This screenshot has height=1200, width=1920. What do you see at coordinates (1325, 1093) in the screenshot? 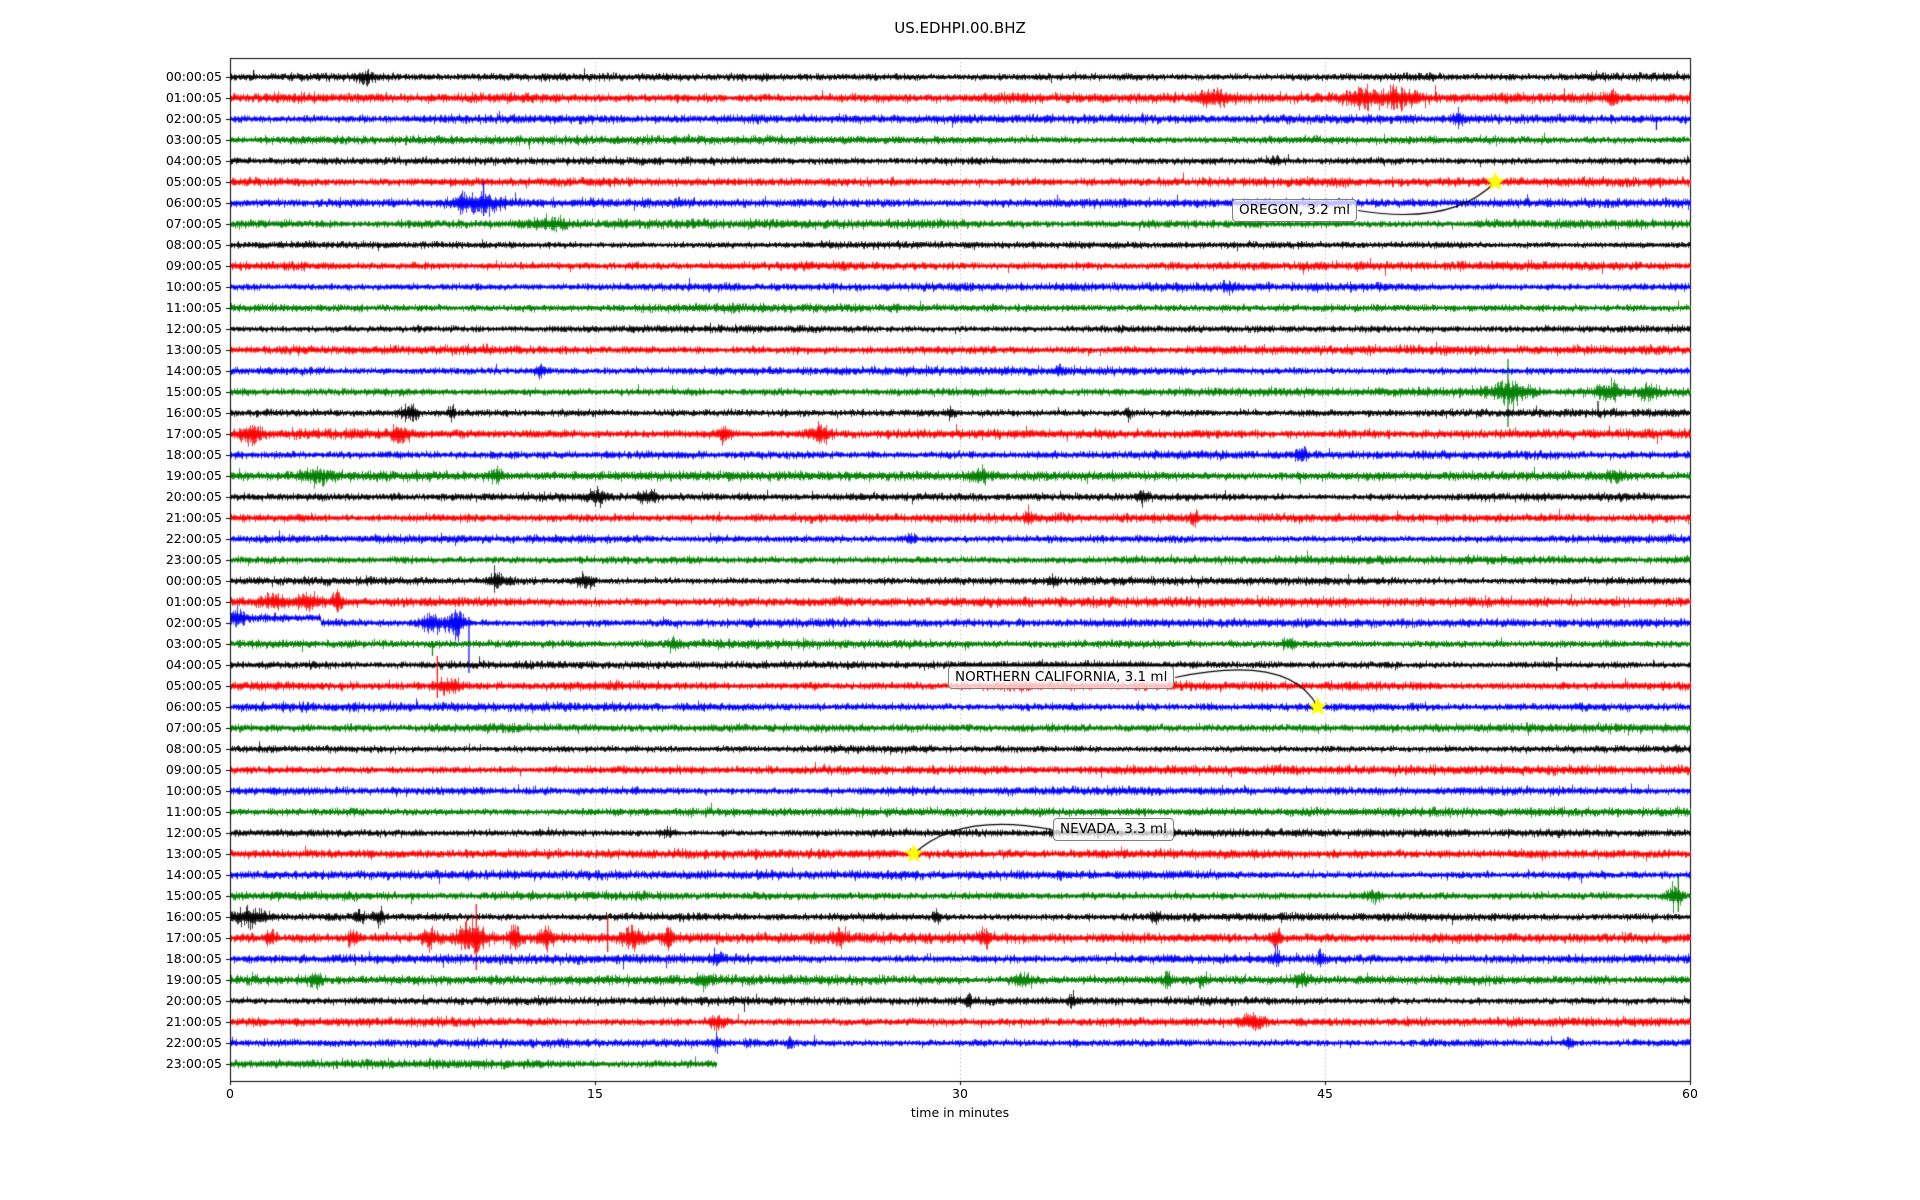
I see `x-tick-label: 45` at bounding box center [1325, 1093].